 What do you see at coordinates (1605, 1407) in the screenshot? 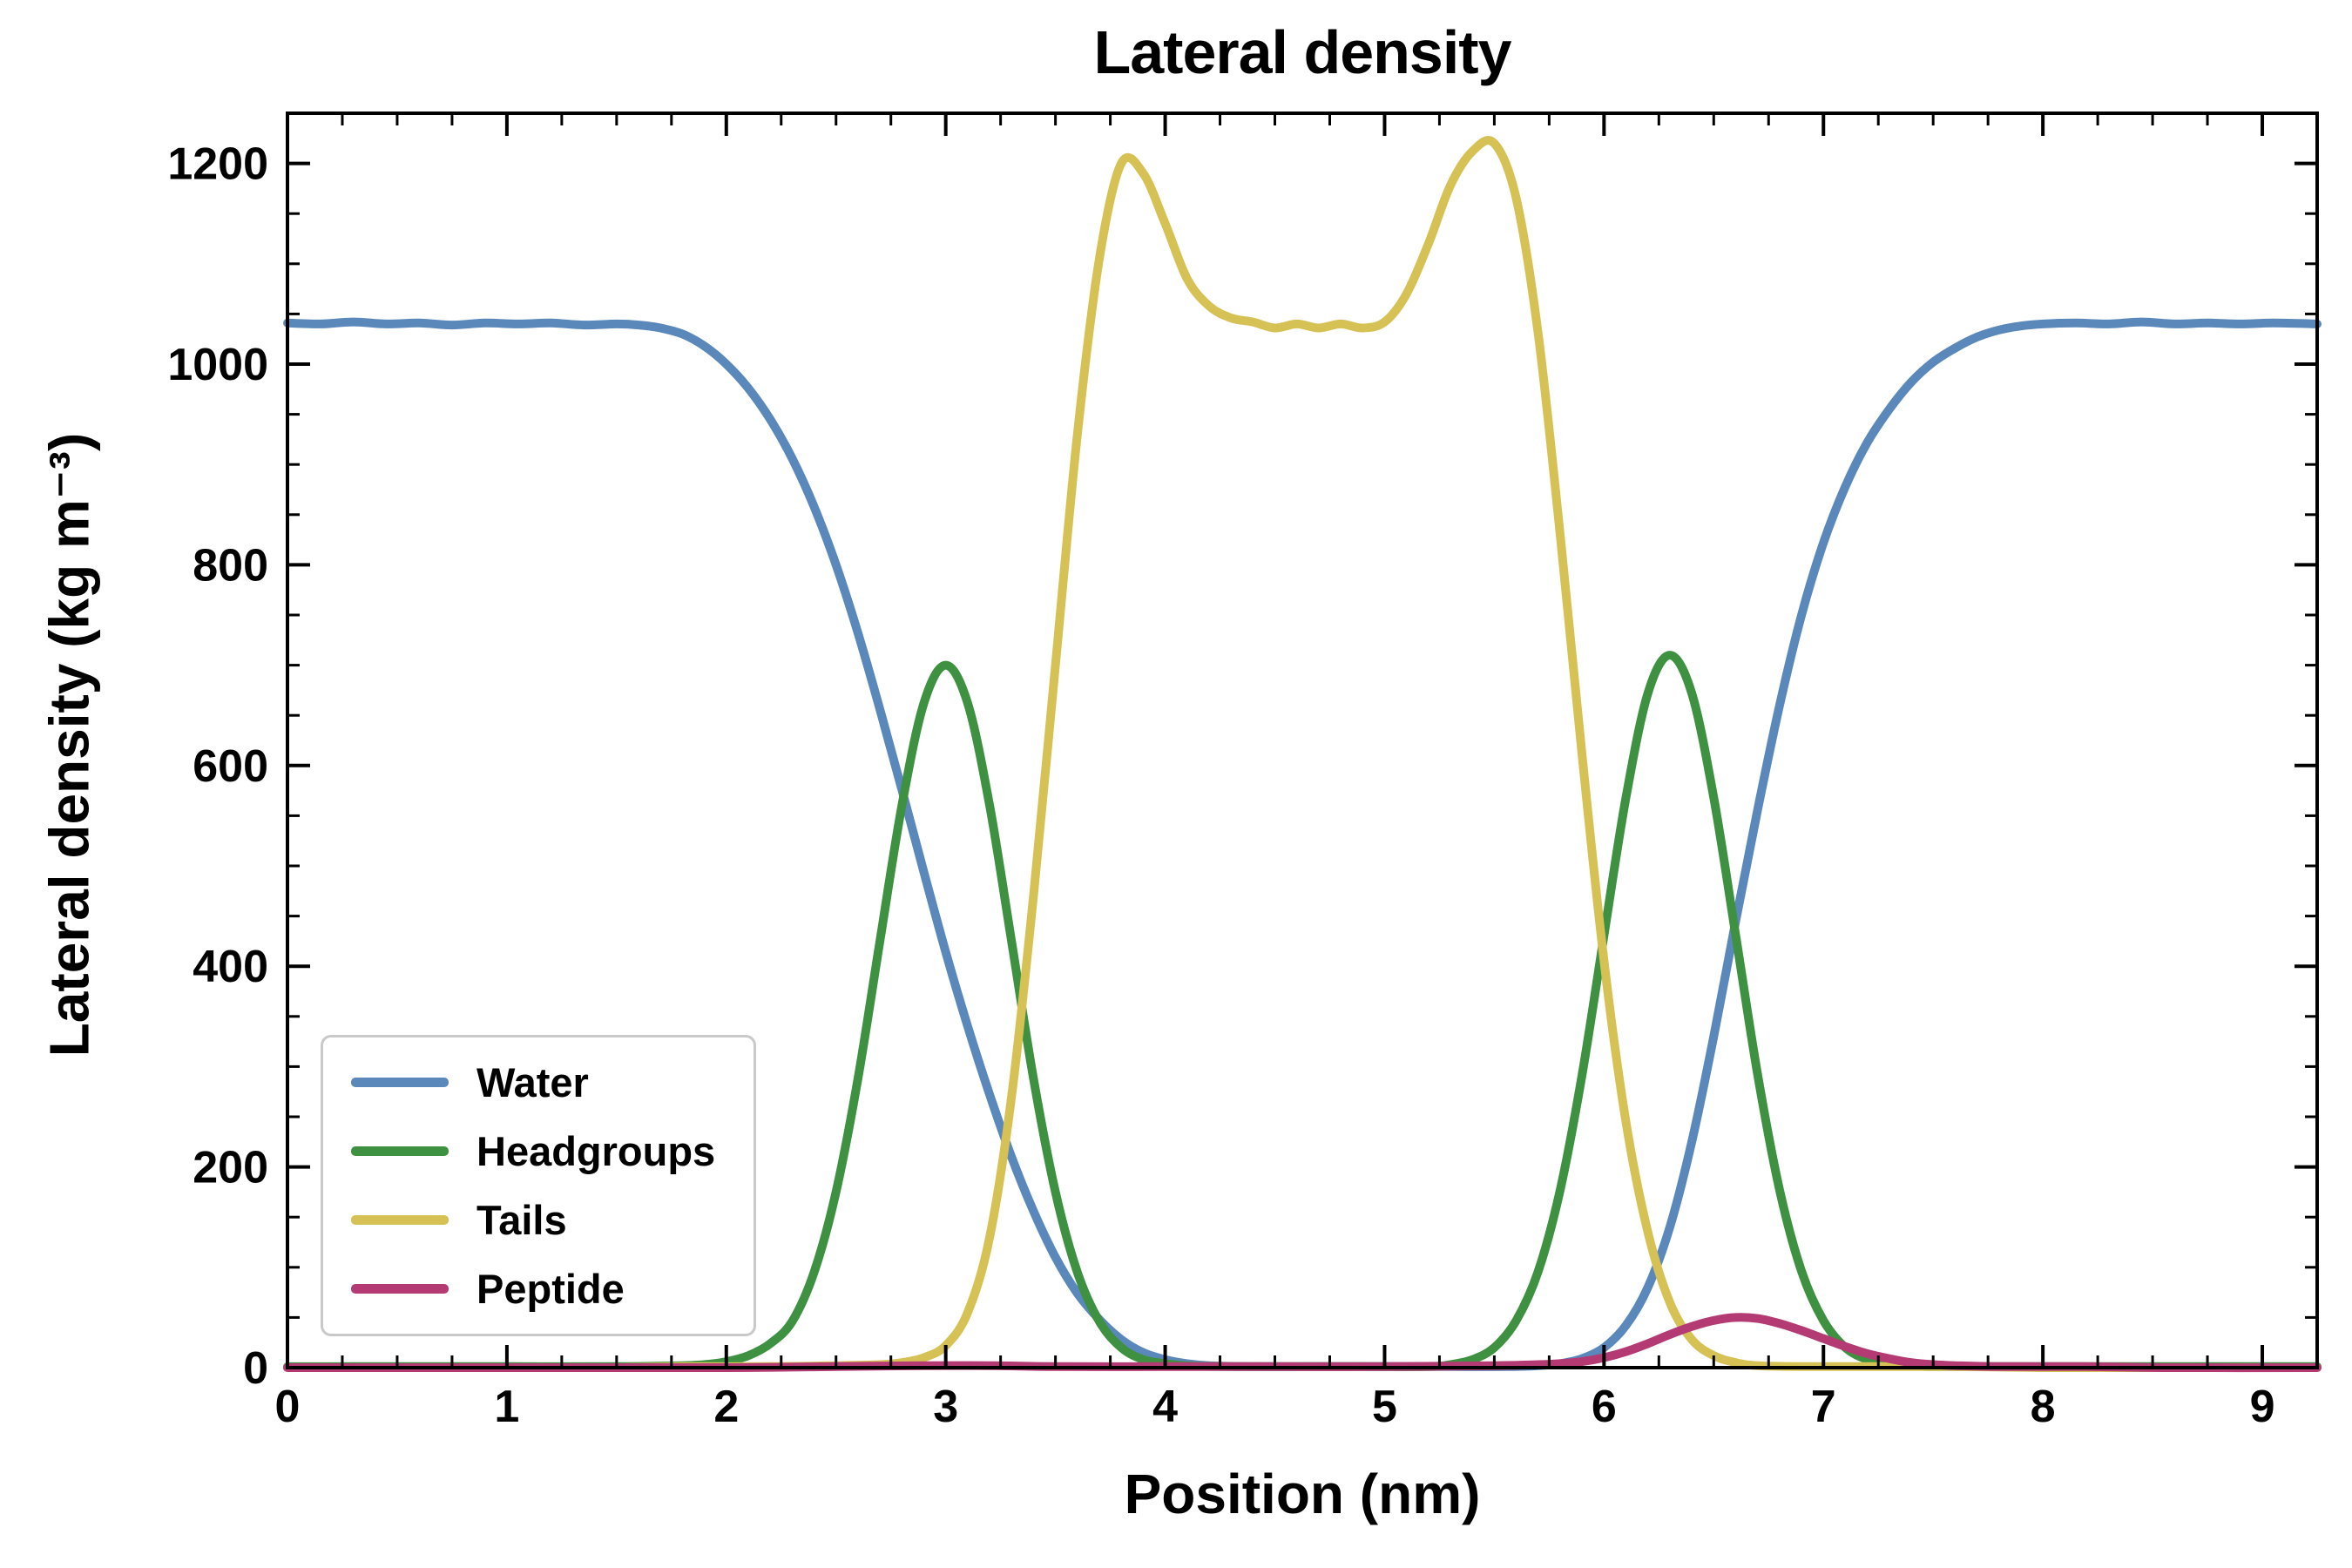
I see `x-tick-label: 6` at bounding box center [1605, 1407].